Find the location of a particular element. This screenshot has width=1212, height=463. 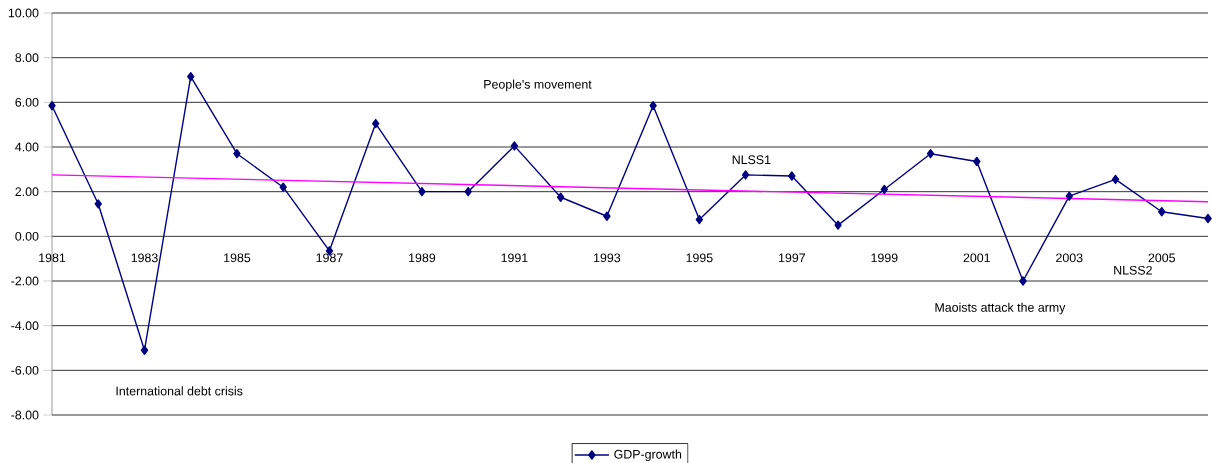

annotation: NLSS1 is located at coordinates (751, 160).